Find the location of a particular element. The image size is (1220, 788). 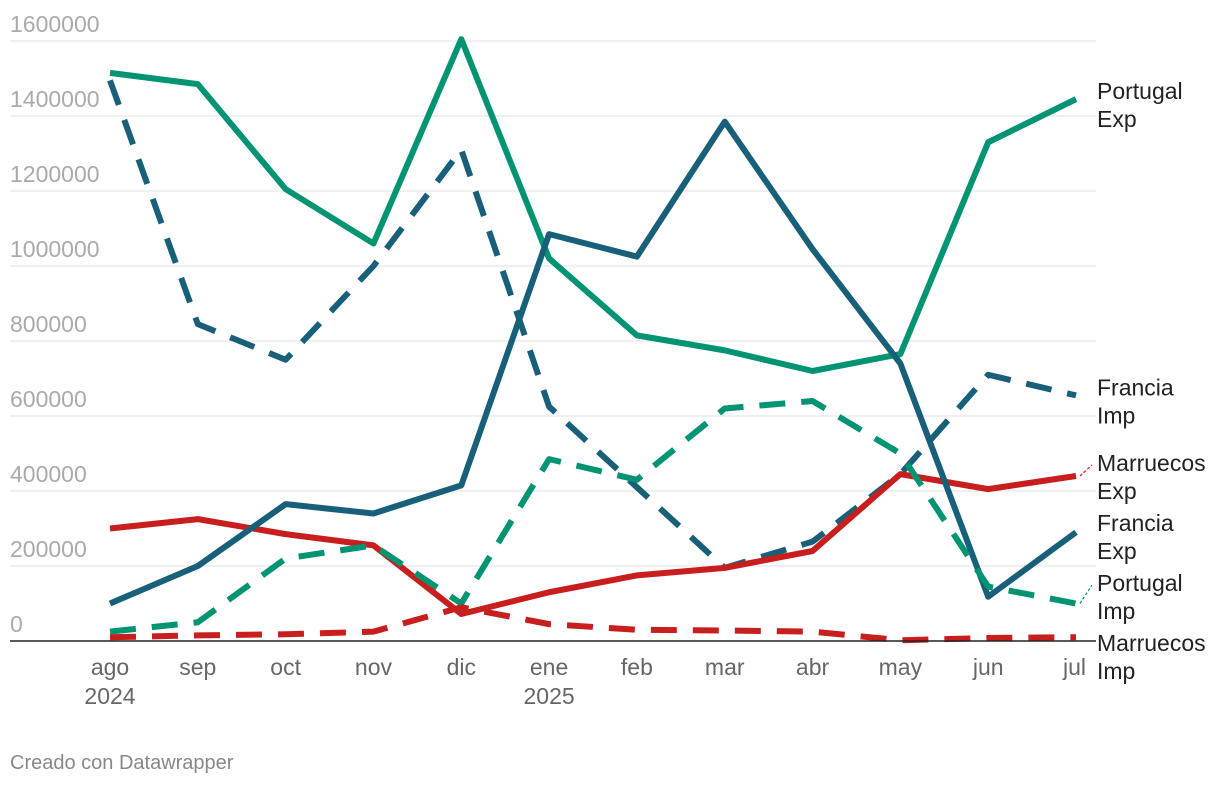

y-tick-label: 600000 is located at coordinates (48, 399).